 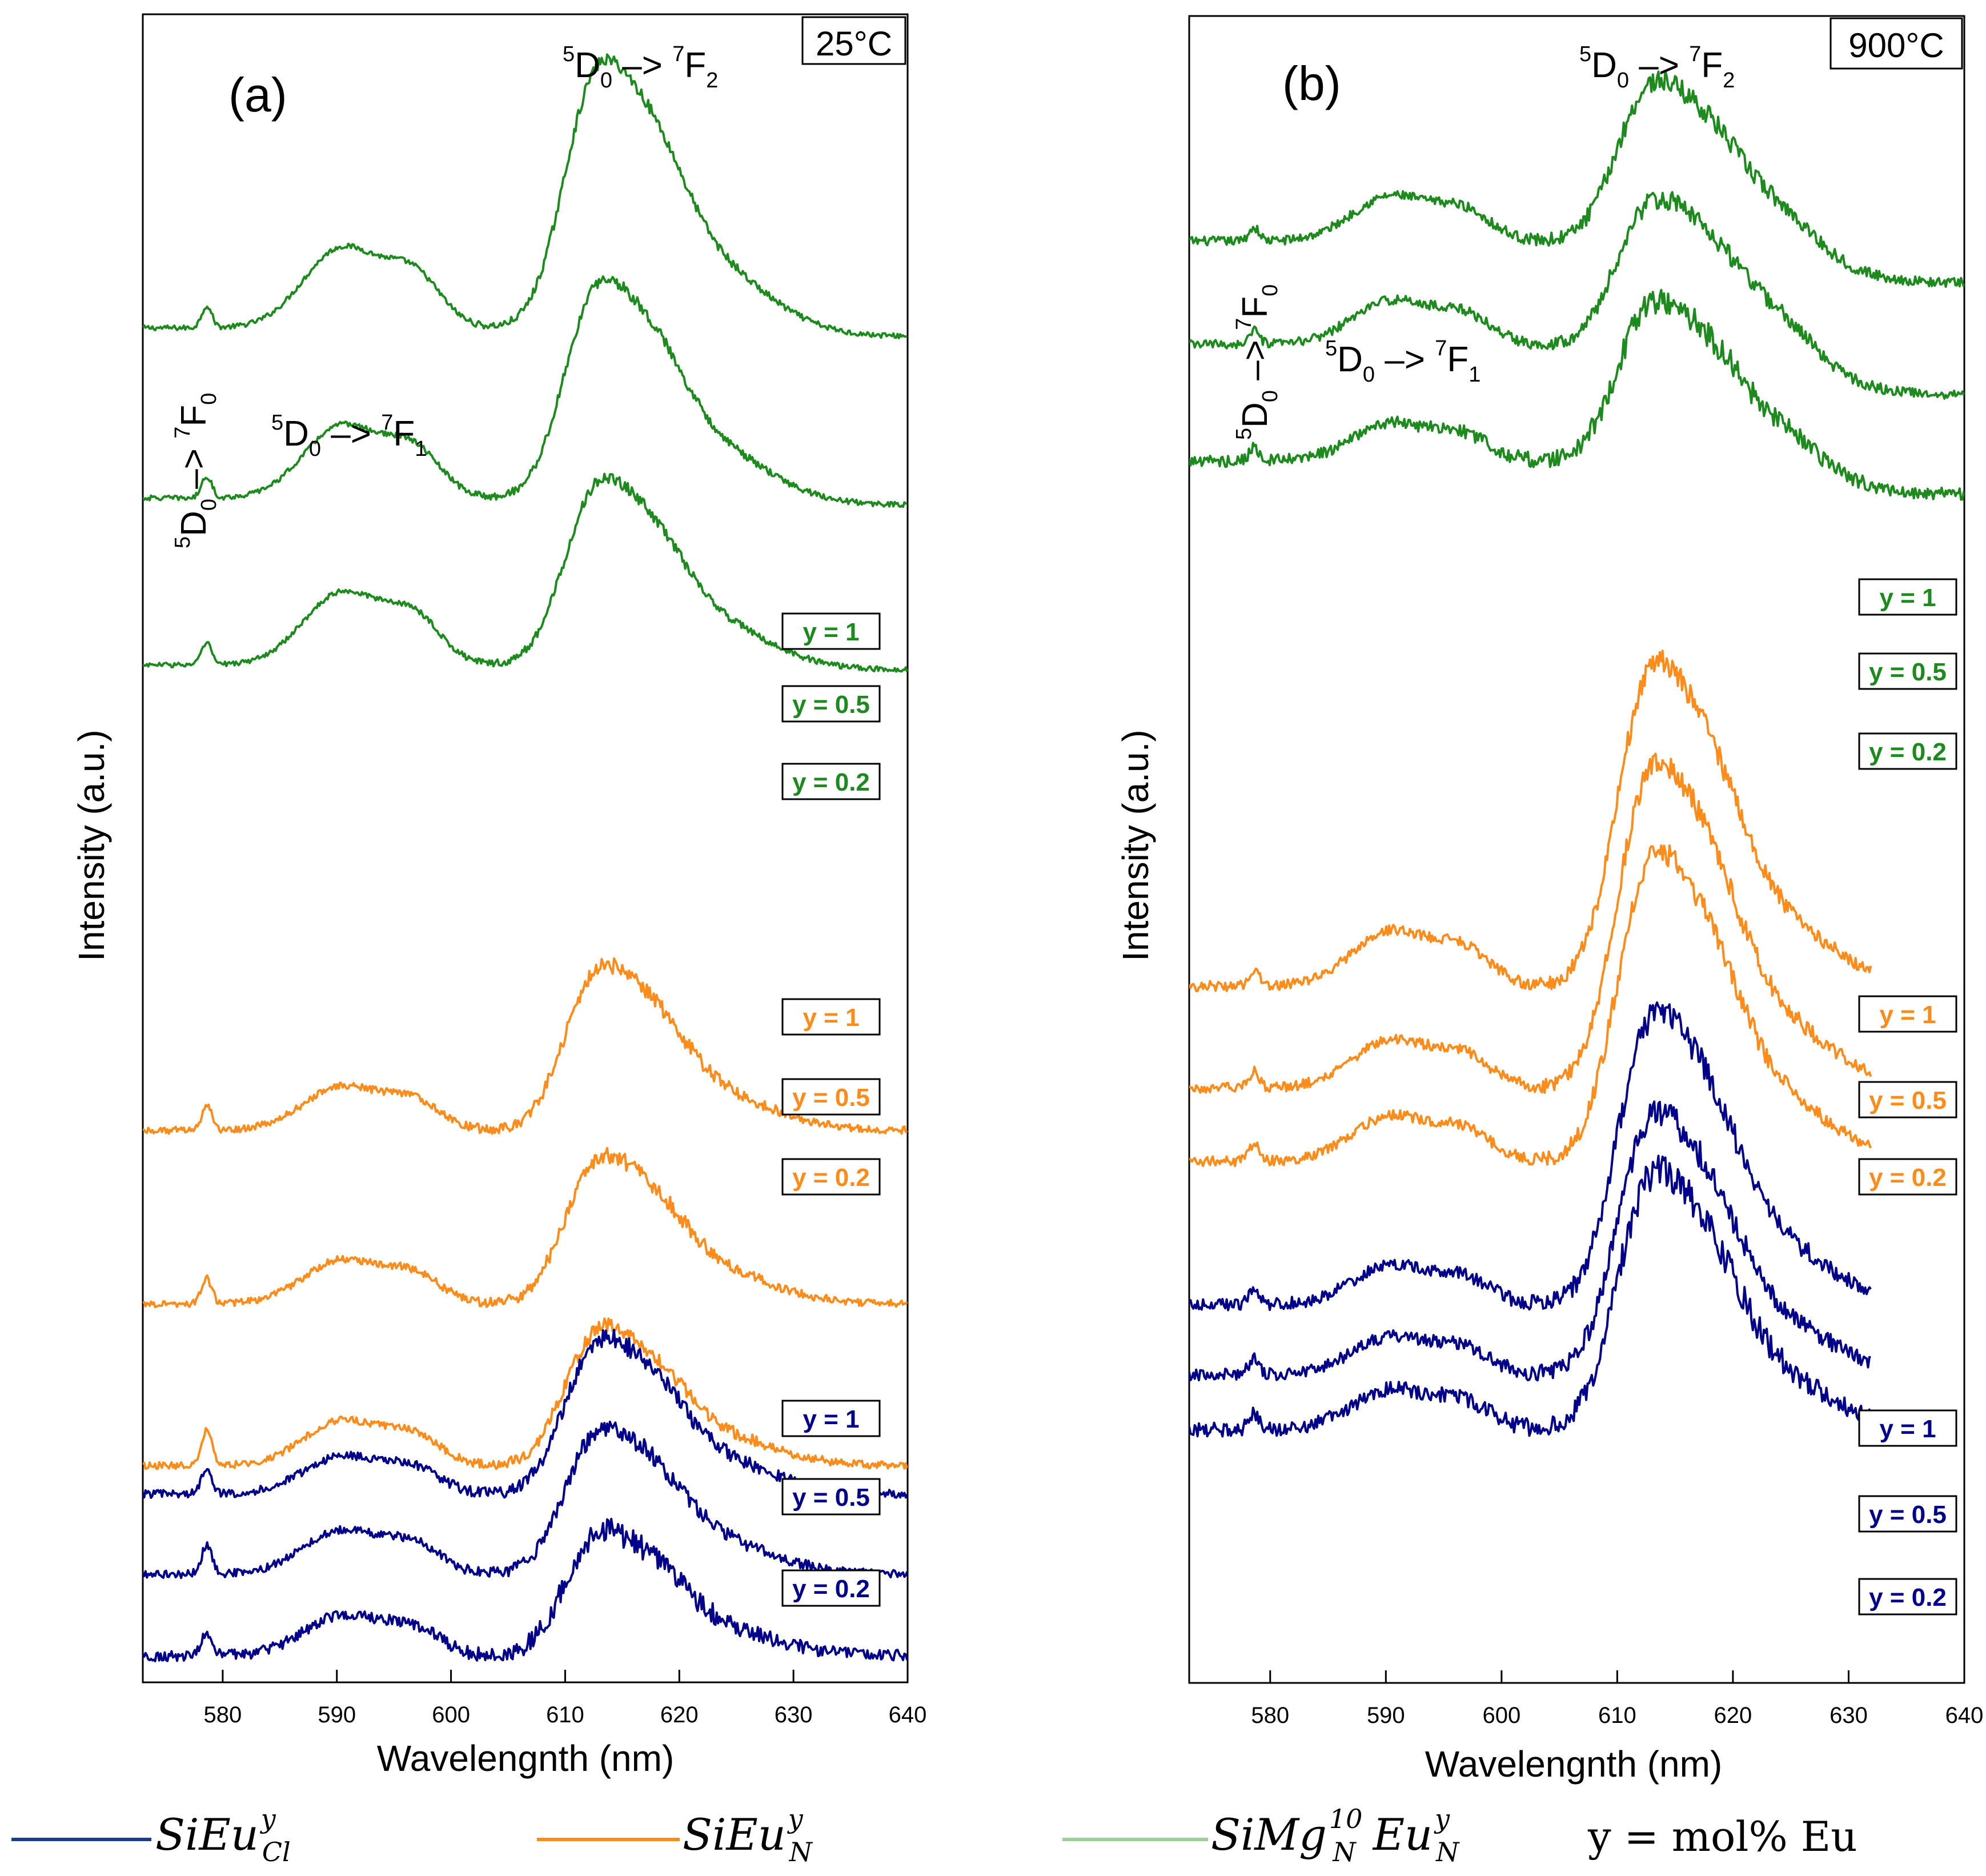 I want to click on legend: SiEuy Cl SiEuy N SiMg10 N Euy N y = mol% Eu, so click(x=934, y=1835).